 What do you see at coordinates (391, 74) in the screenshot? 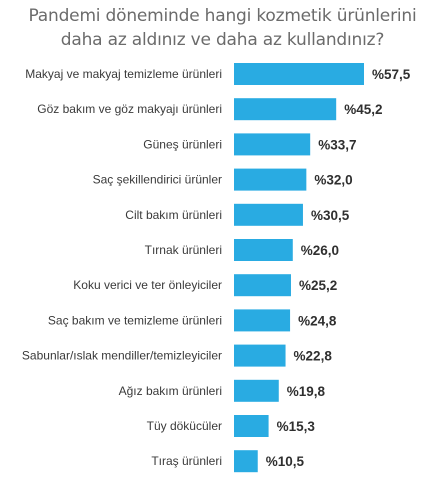
I see `value-label: %57,5` at bounding box center [391, 74].